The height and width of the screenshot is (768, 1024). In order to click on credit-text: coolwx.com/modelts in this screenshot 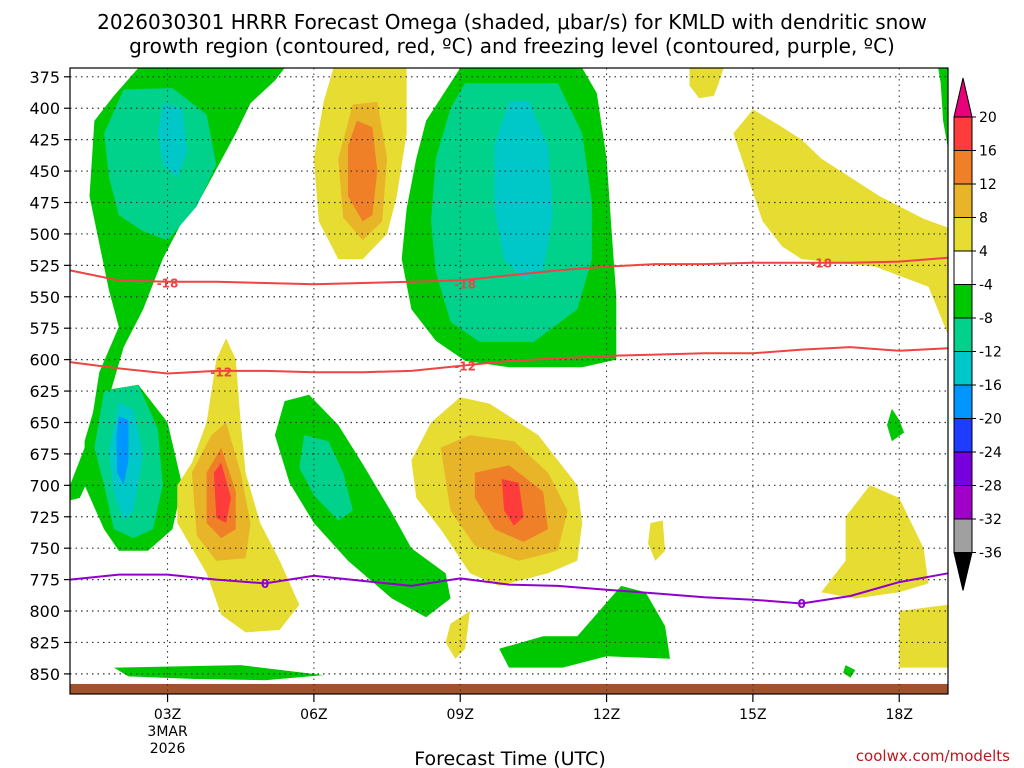, I will do `click(933, 756)`.